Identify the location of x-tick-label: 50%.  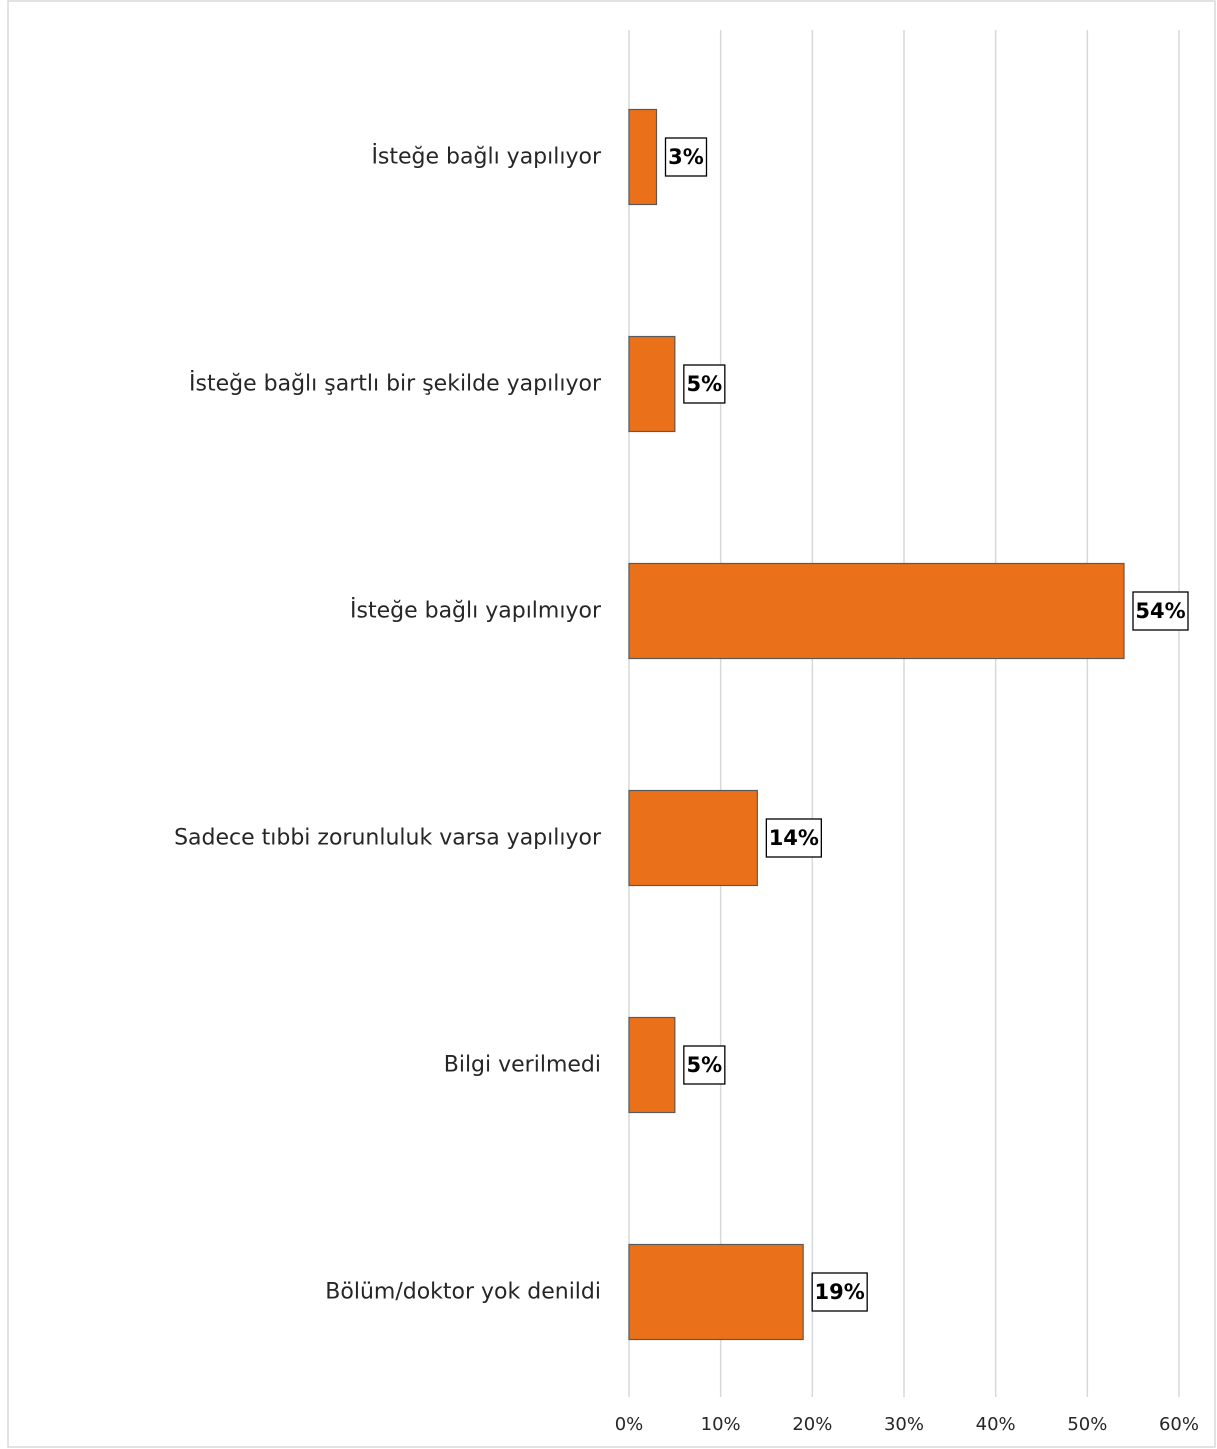
(1087, 1424).